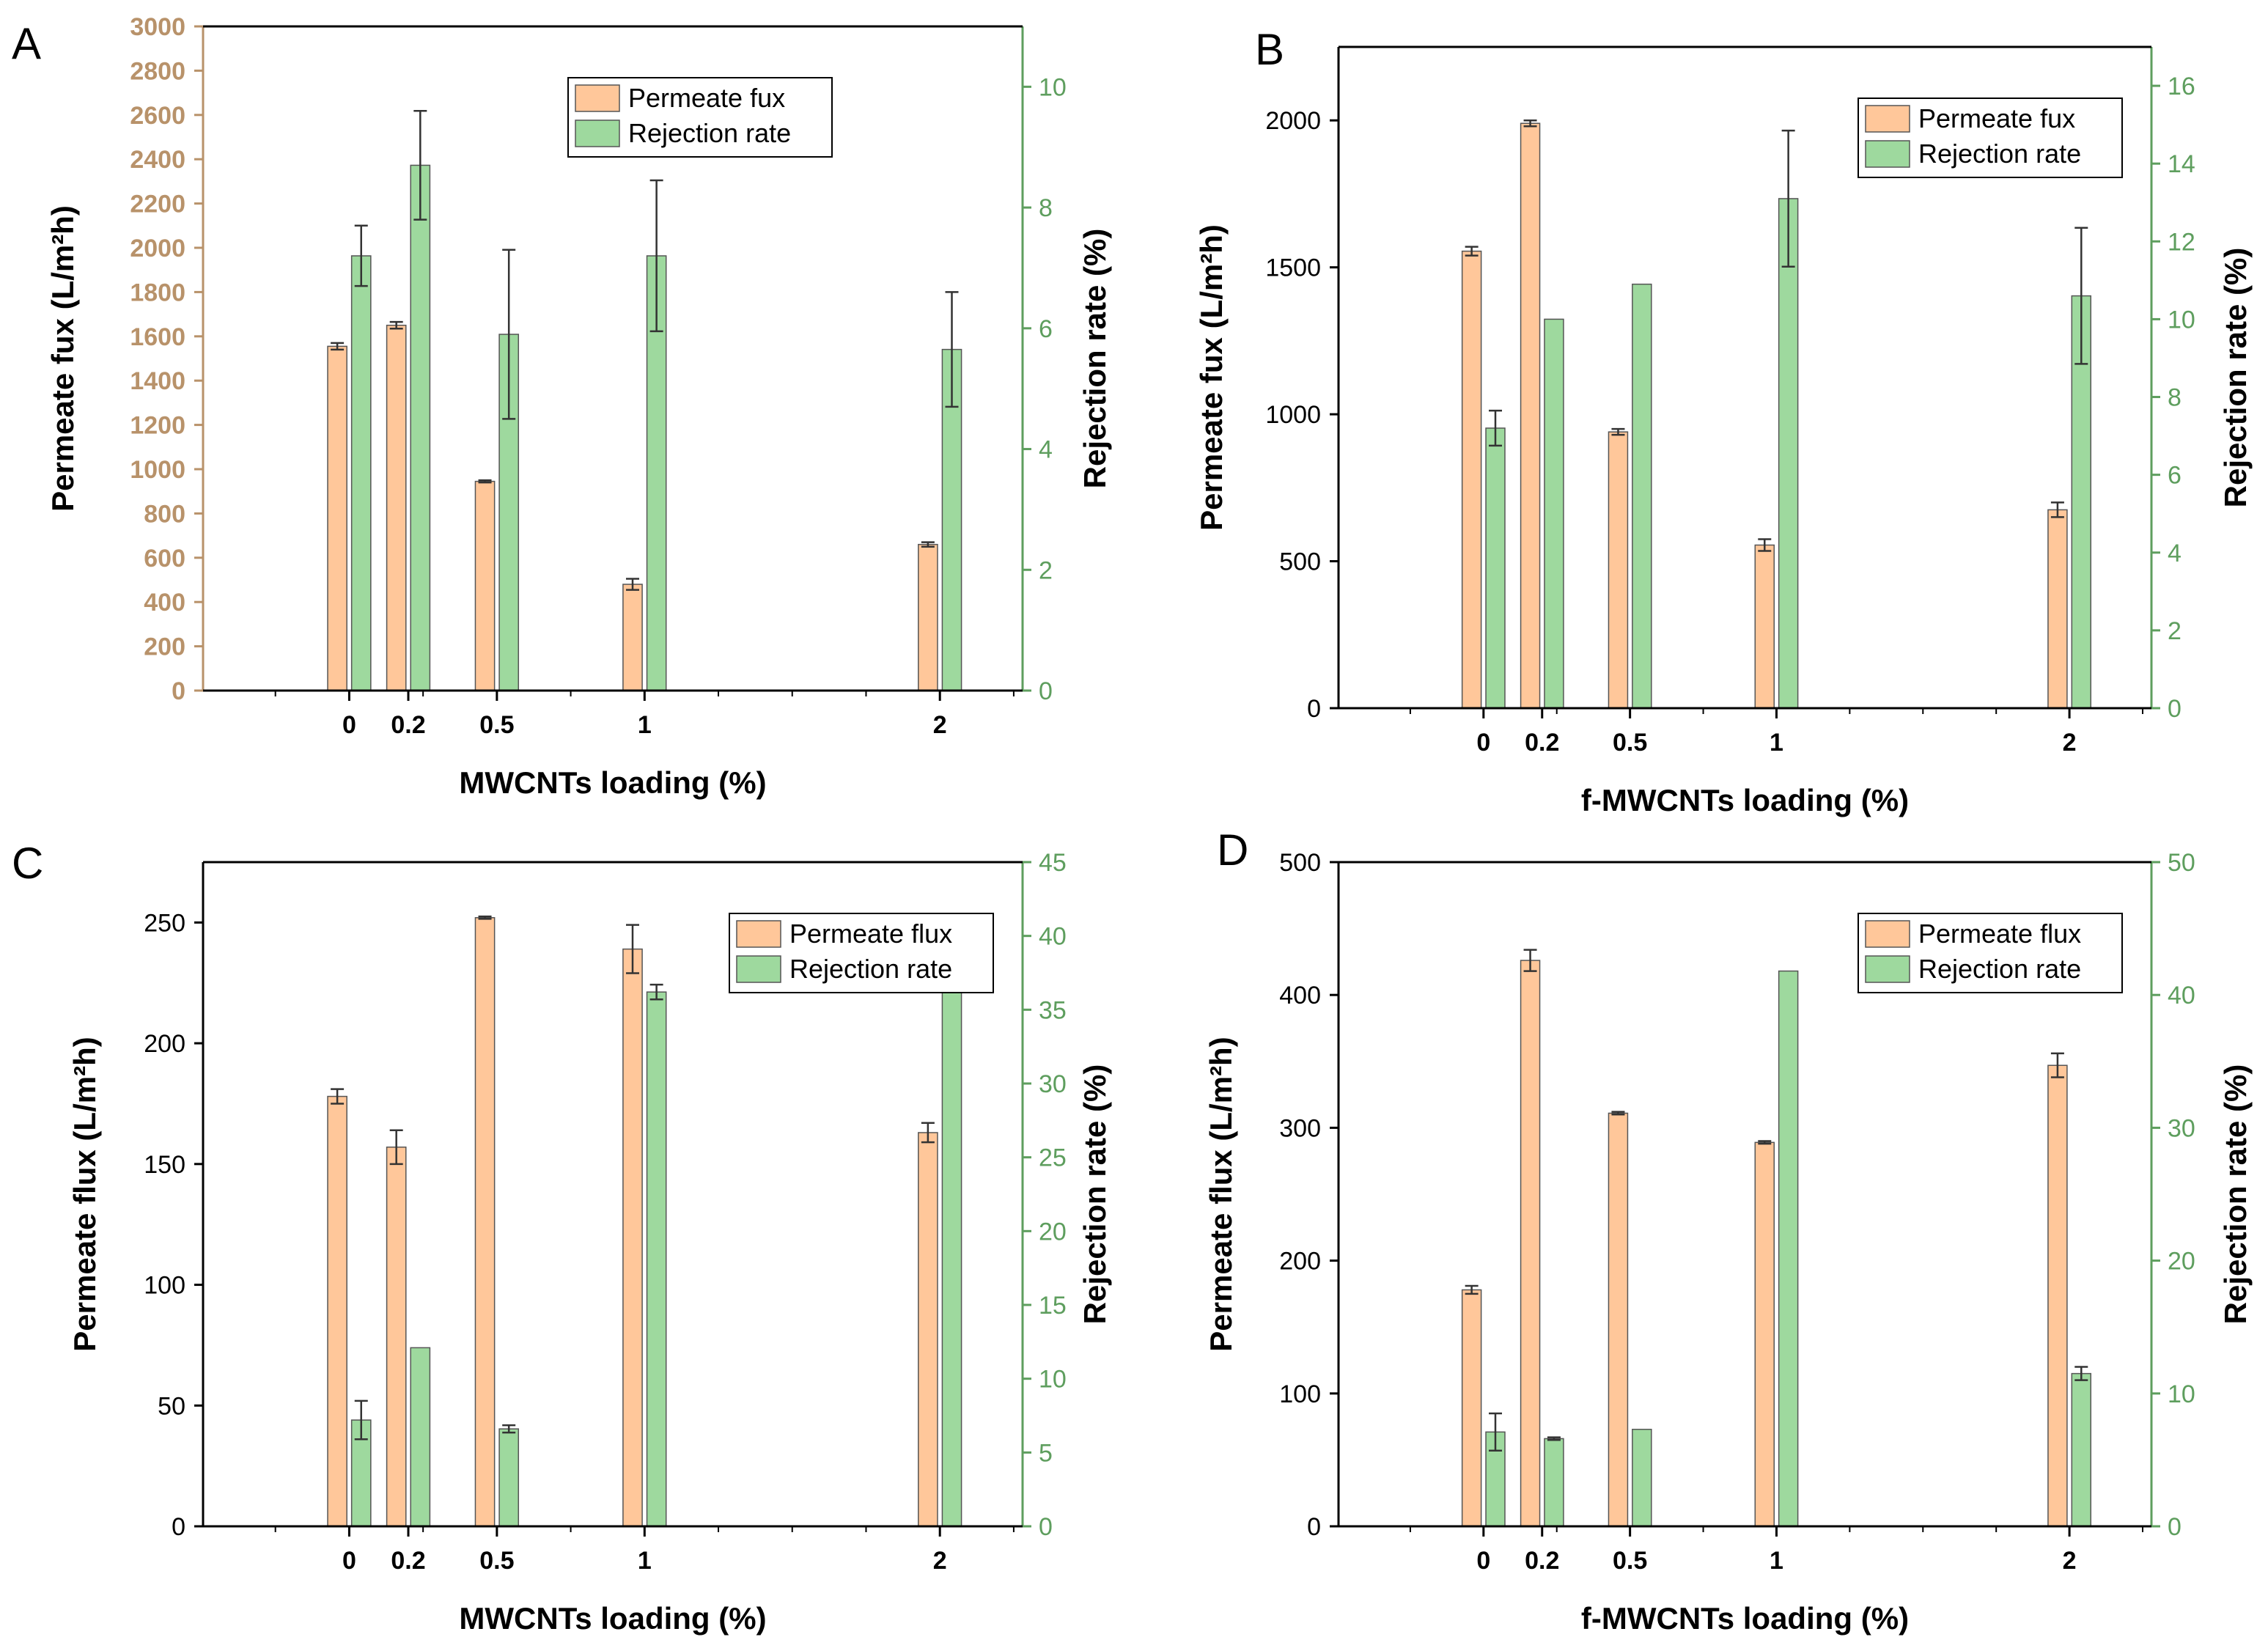 This screenshot has width=2268, height=1648. Describe the element at coordinates (2070, 743) in the screenshot. I see `x-tick-label: 2` at that location.